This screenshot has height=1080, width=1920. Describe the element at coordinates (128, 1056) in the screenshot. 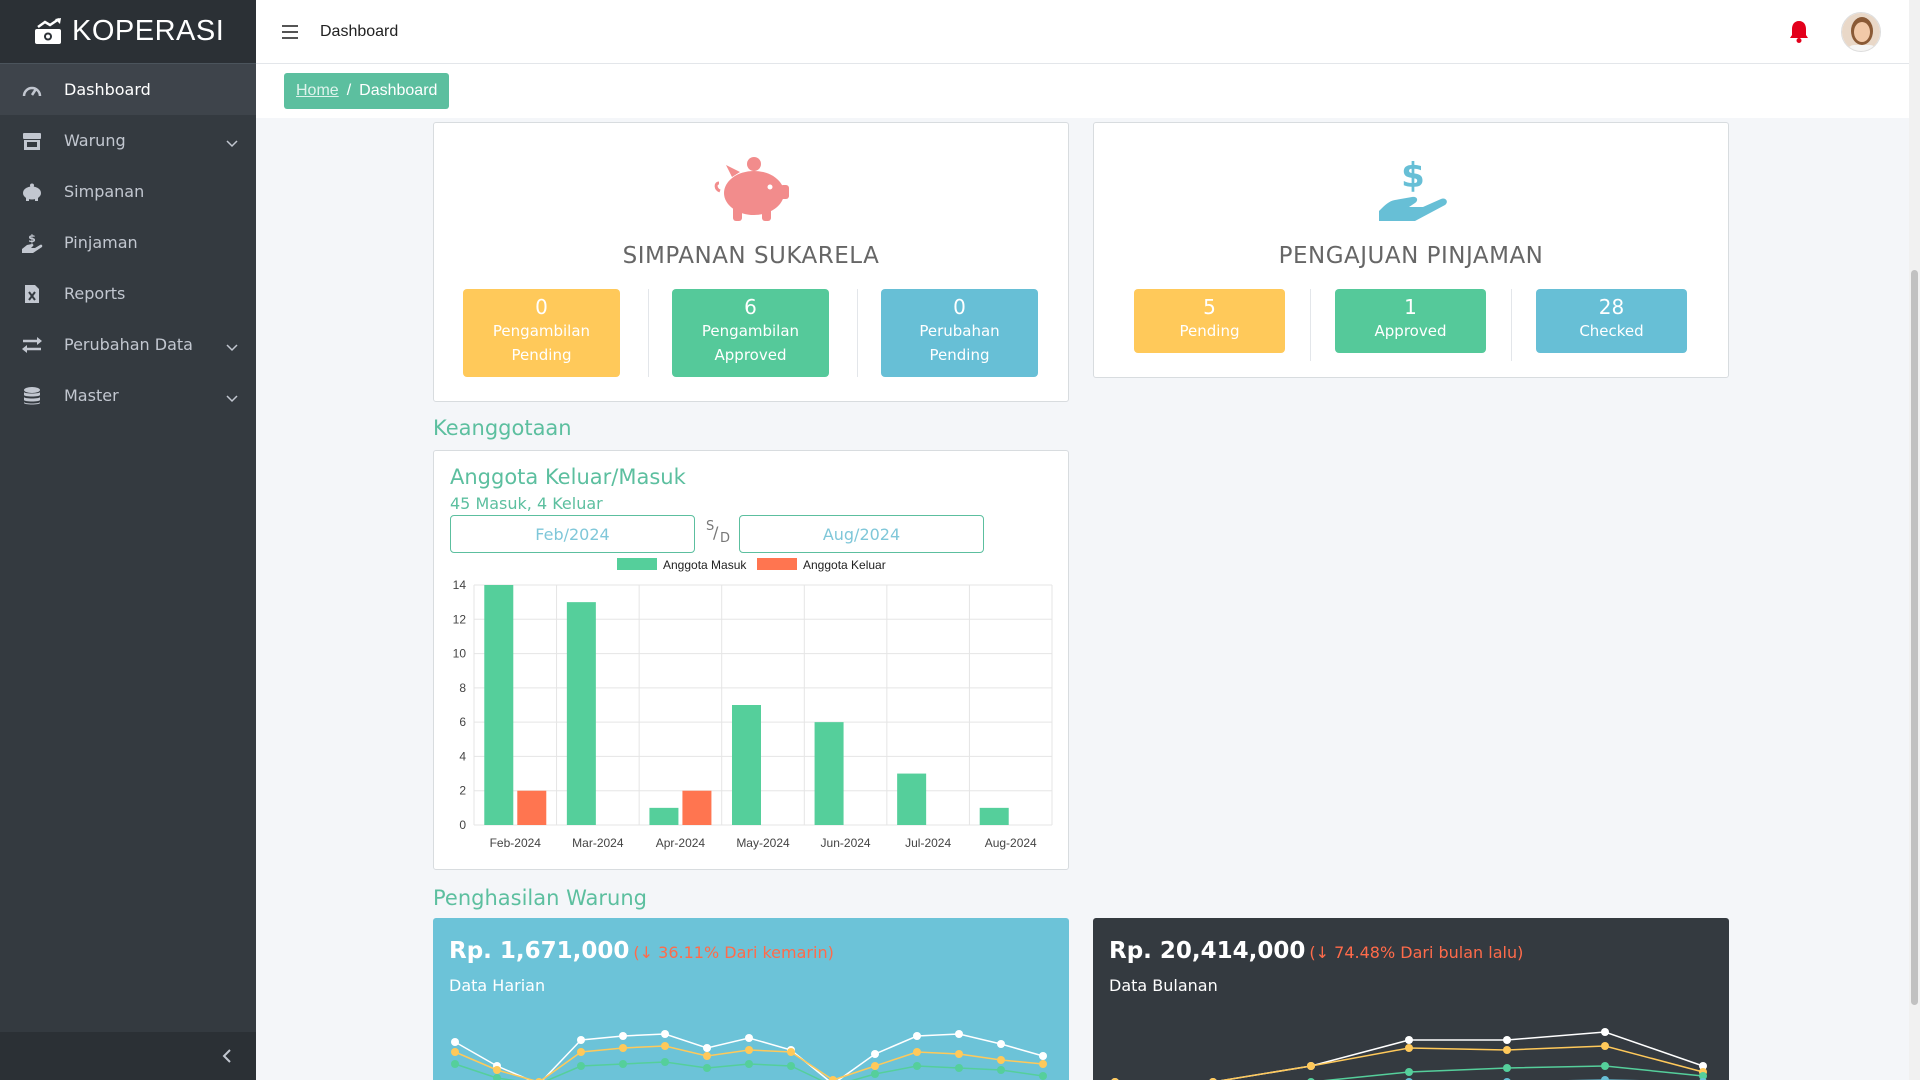

I see `sidebar-collapse` at that location.